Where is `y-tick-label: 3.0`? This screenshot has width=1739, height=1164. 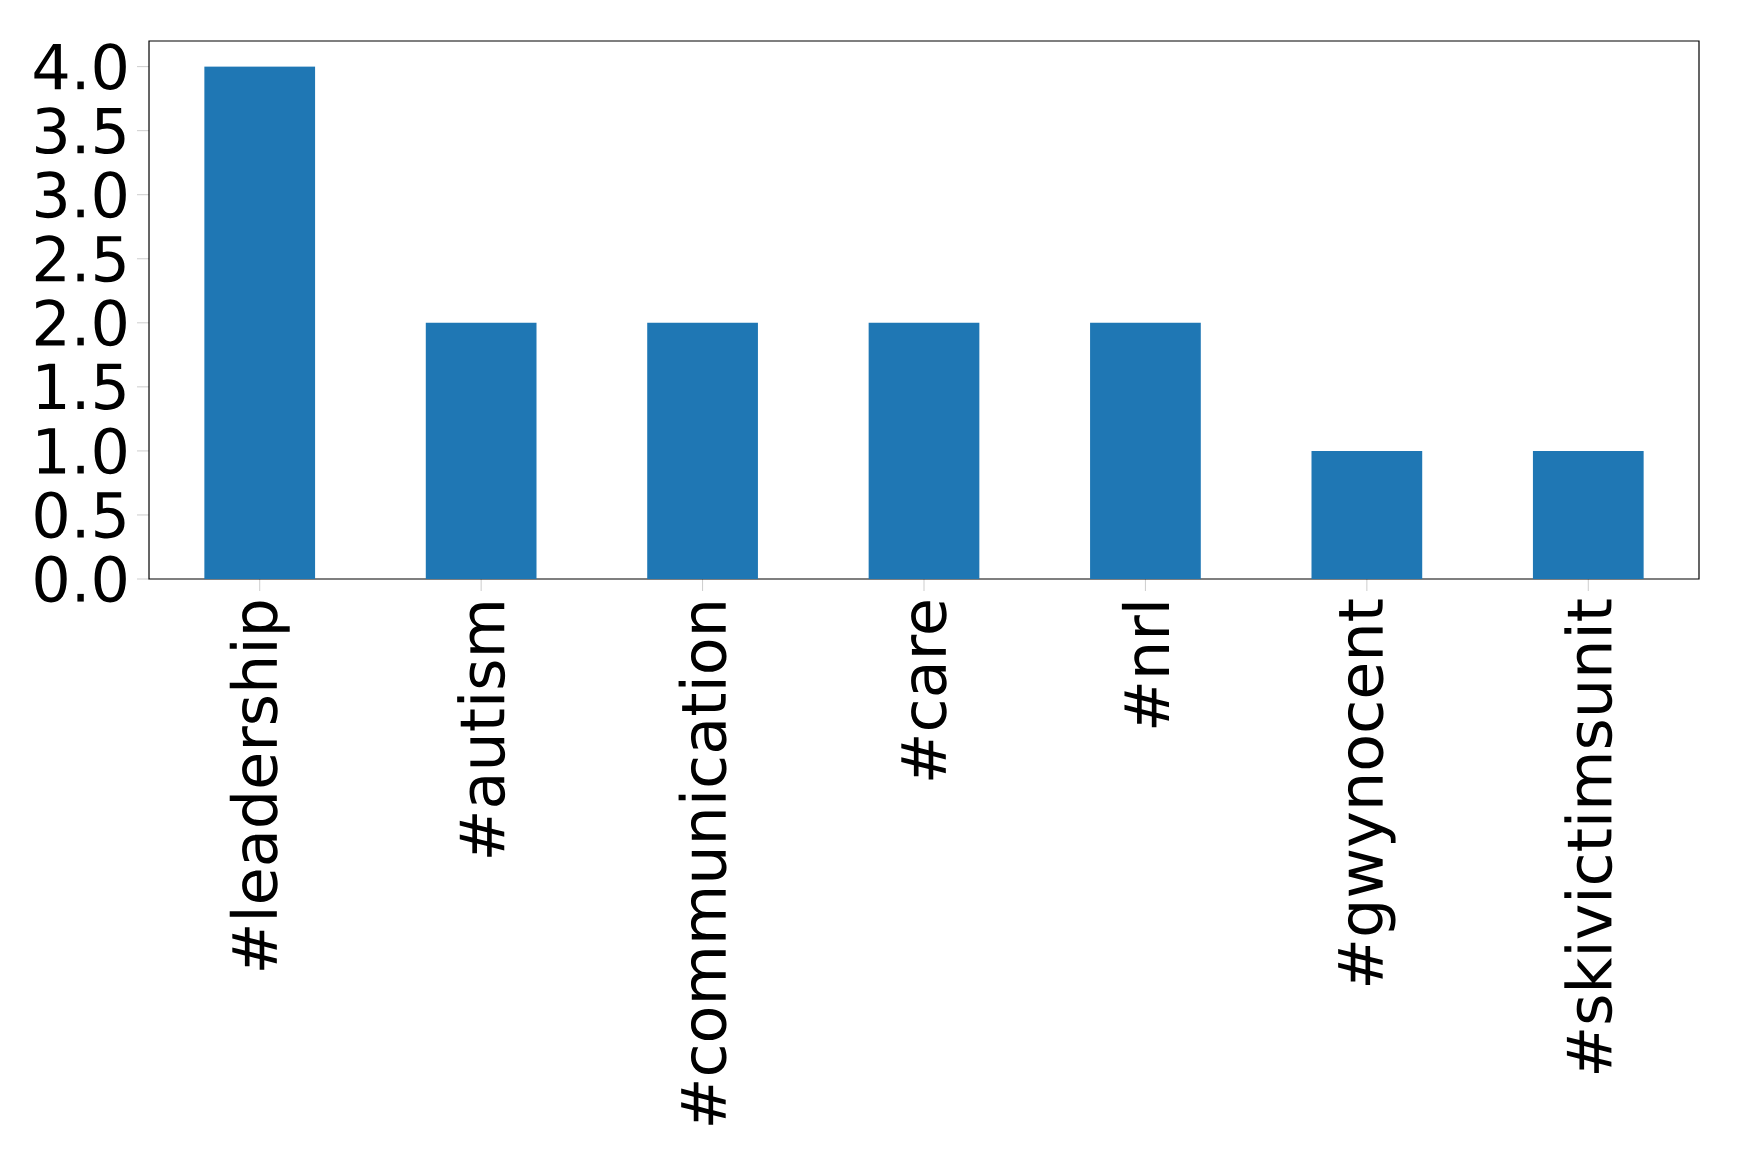 y-tick-label: 3.0 is located at coordinates (81, 195).